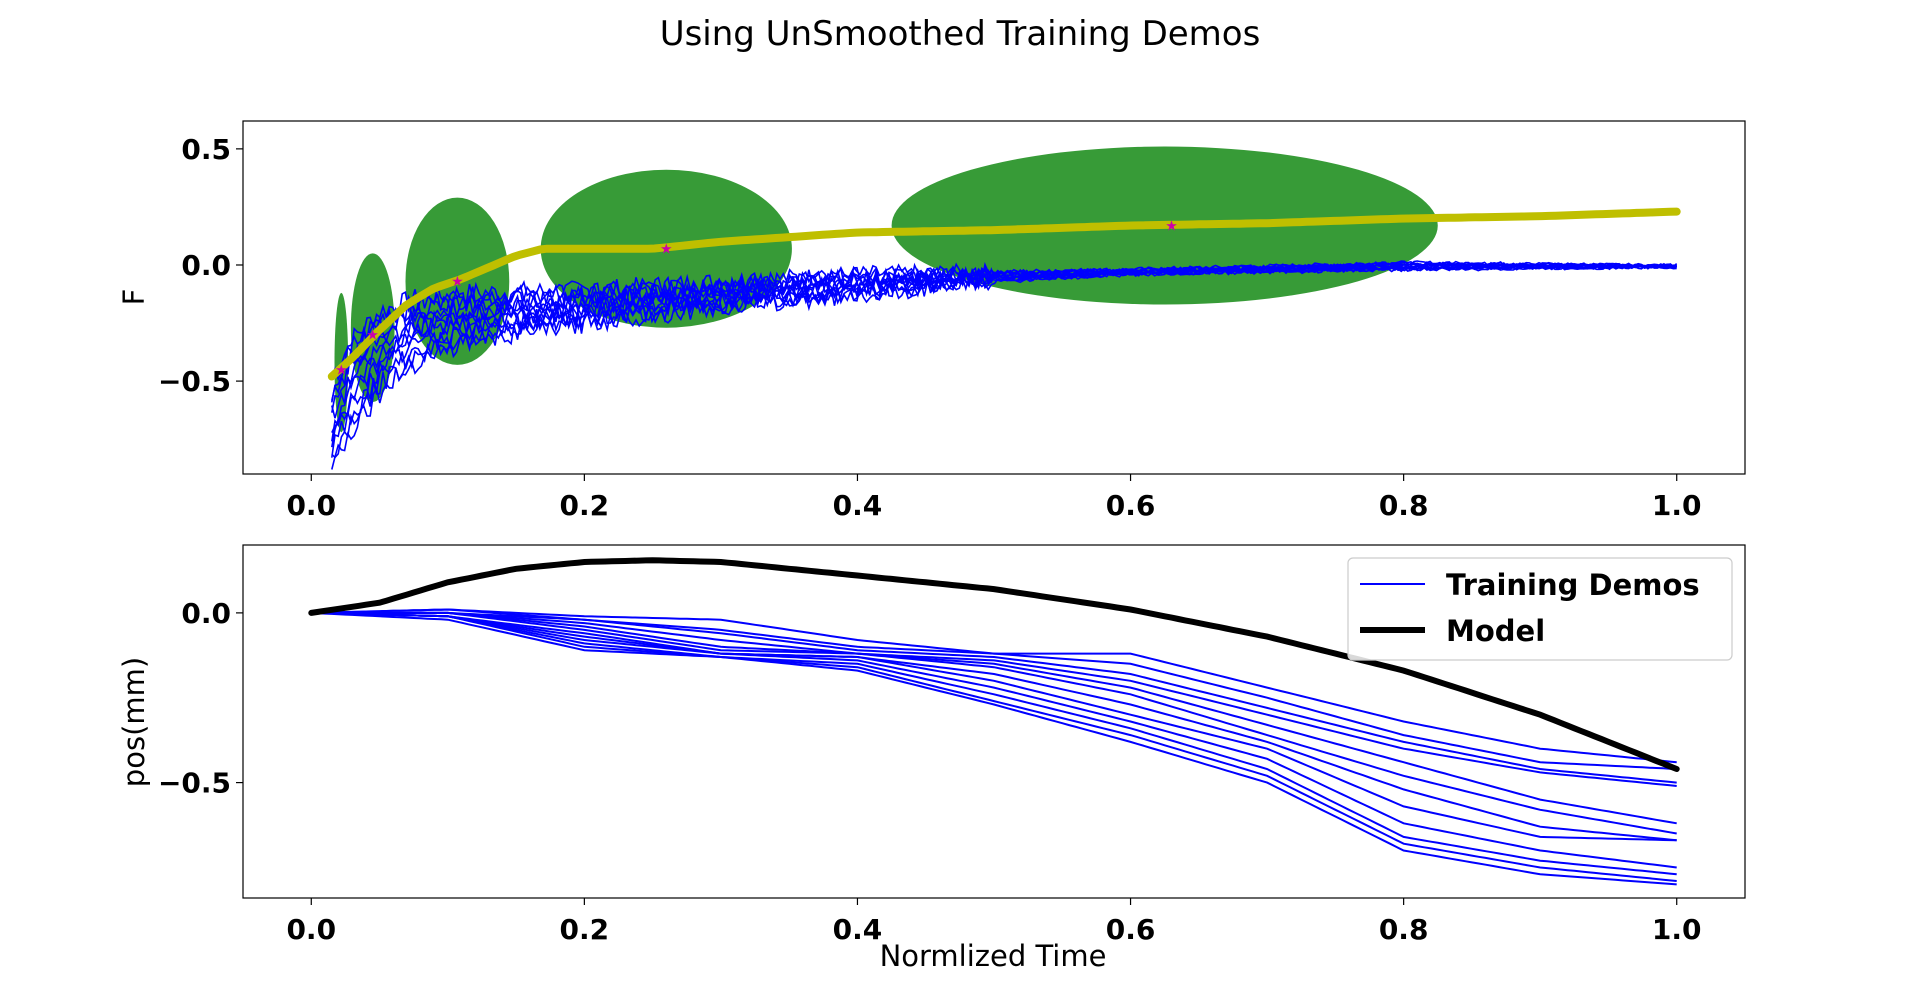 This screenshot has height=1000, width=1920. Describe the element at coordinates (960, 34) in the screenshot. I see `figure-title: Using UnSmoothed Training Demos` at that location.